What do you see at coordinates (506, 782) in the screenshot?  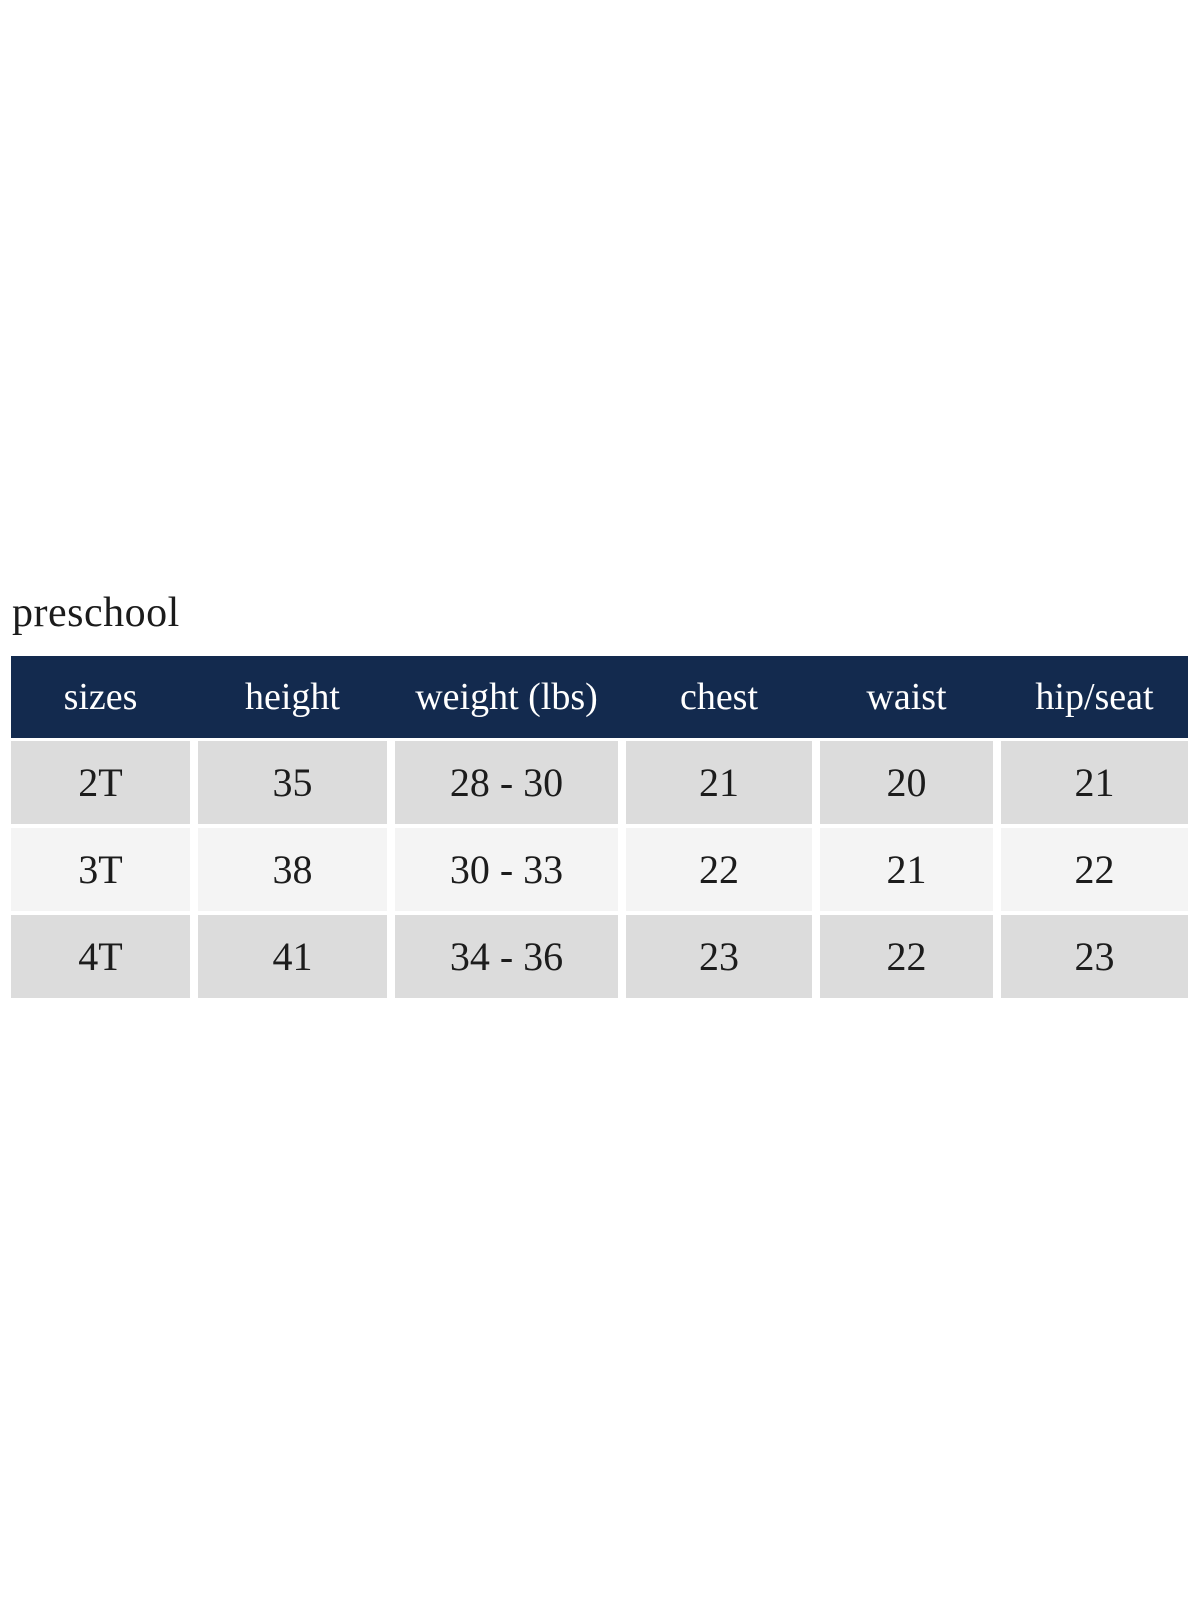 I see `table-cell-weight: 28 - 30` at bounding box center [506, 782].